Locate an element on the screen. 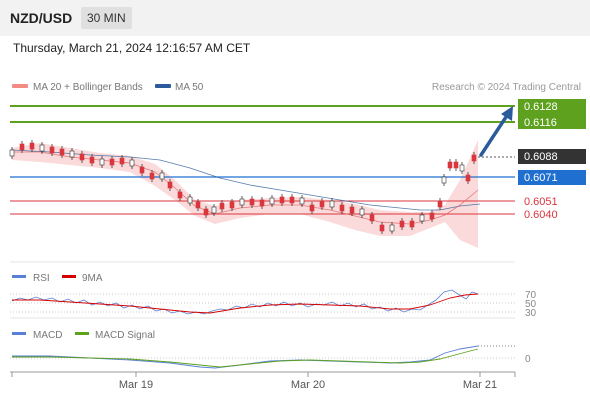  ma20-line is located at coordinates (245, 188).